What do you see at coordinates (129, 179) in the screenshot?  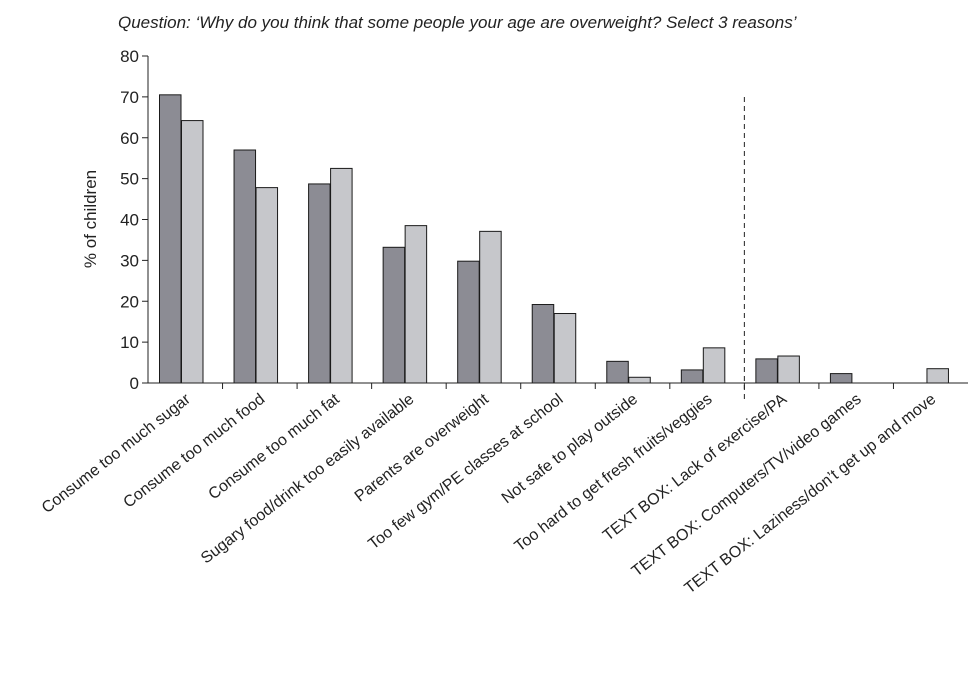 I see `y-tick-label: 50` at bounding box center [129, 179].